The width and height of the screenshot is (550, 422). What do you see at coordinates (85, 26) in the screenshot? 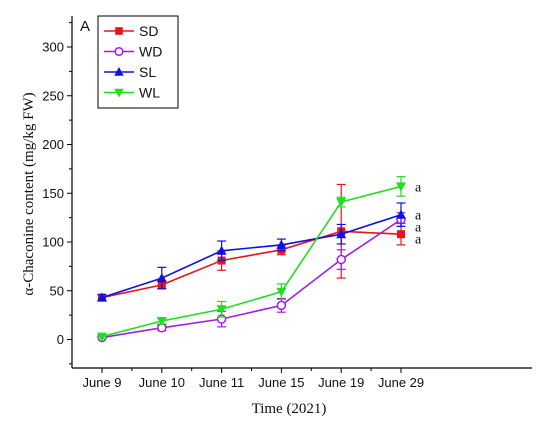
I see `panel-label: A` at bounding box center [85, 26].